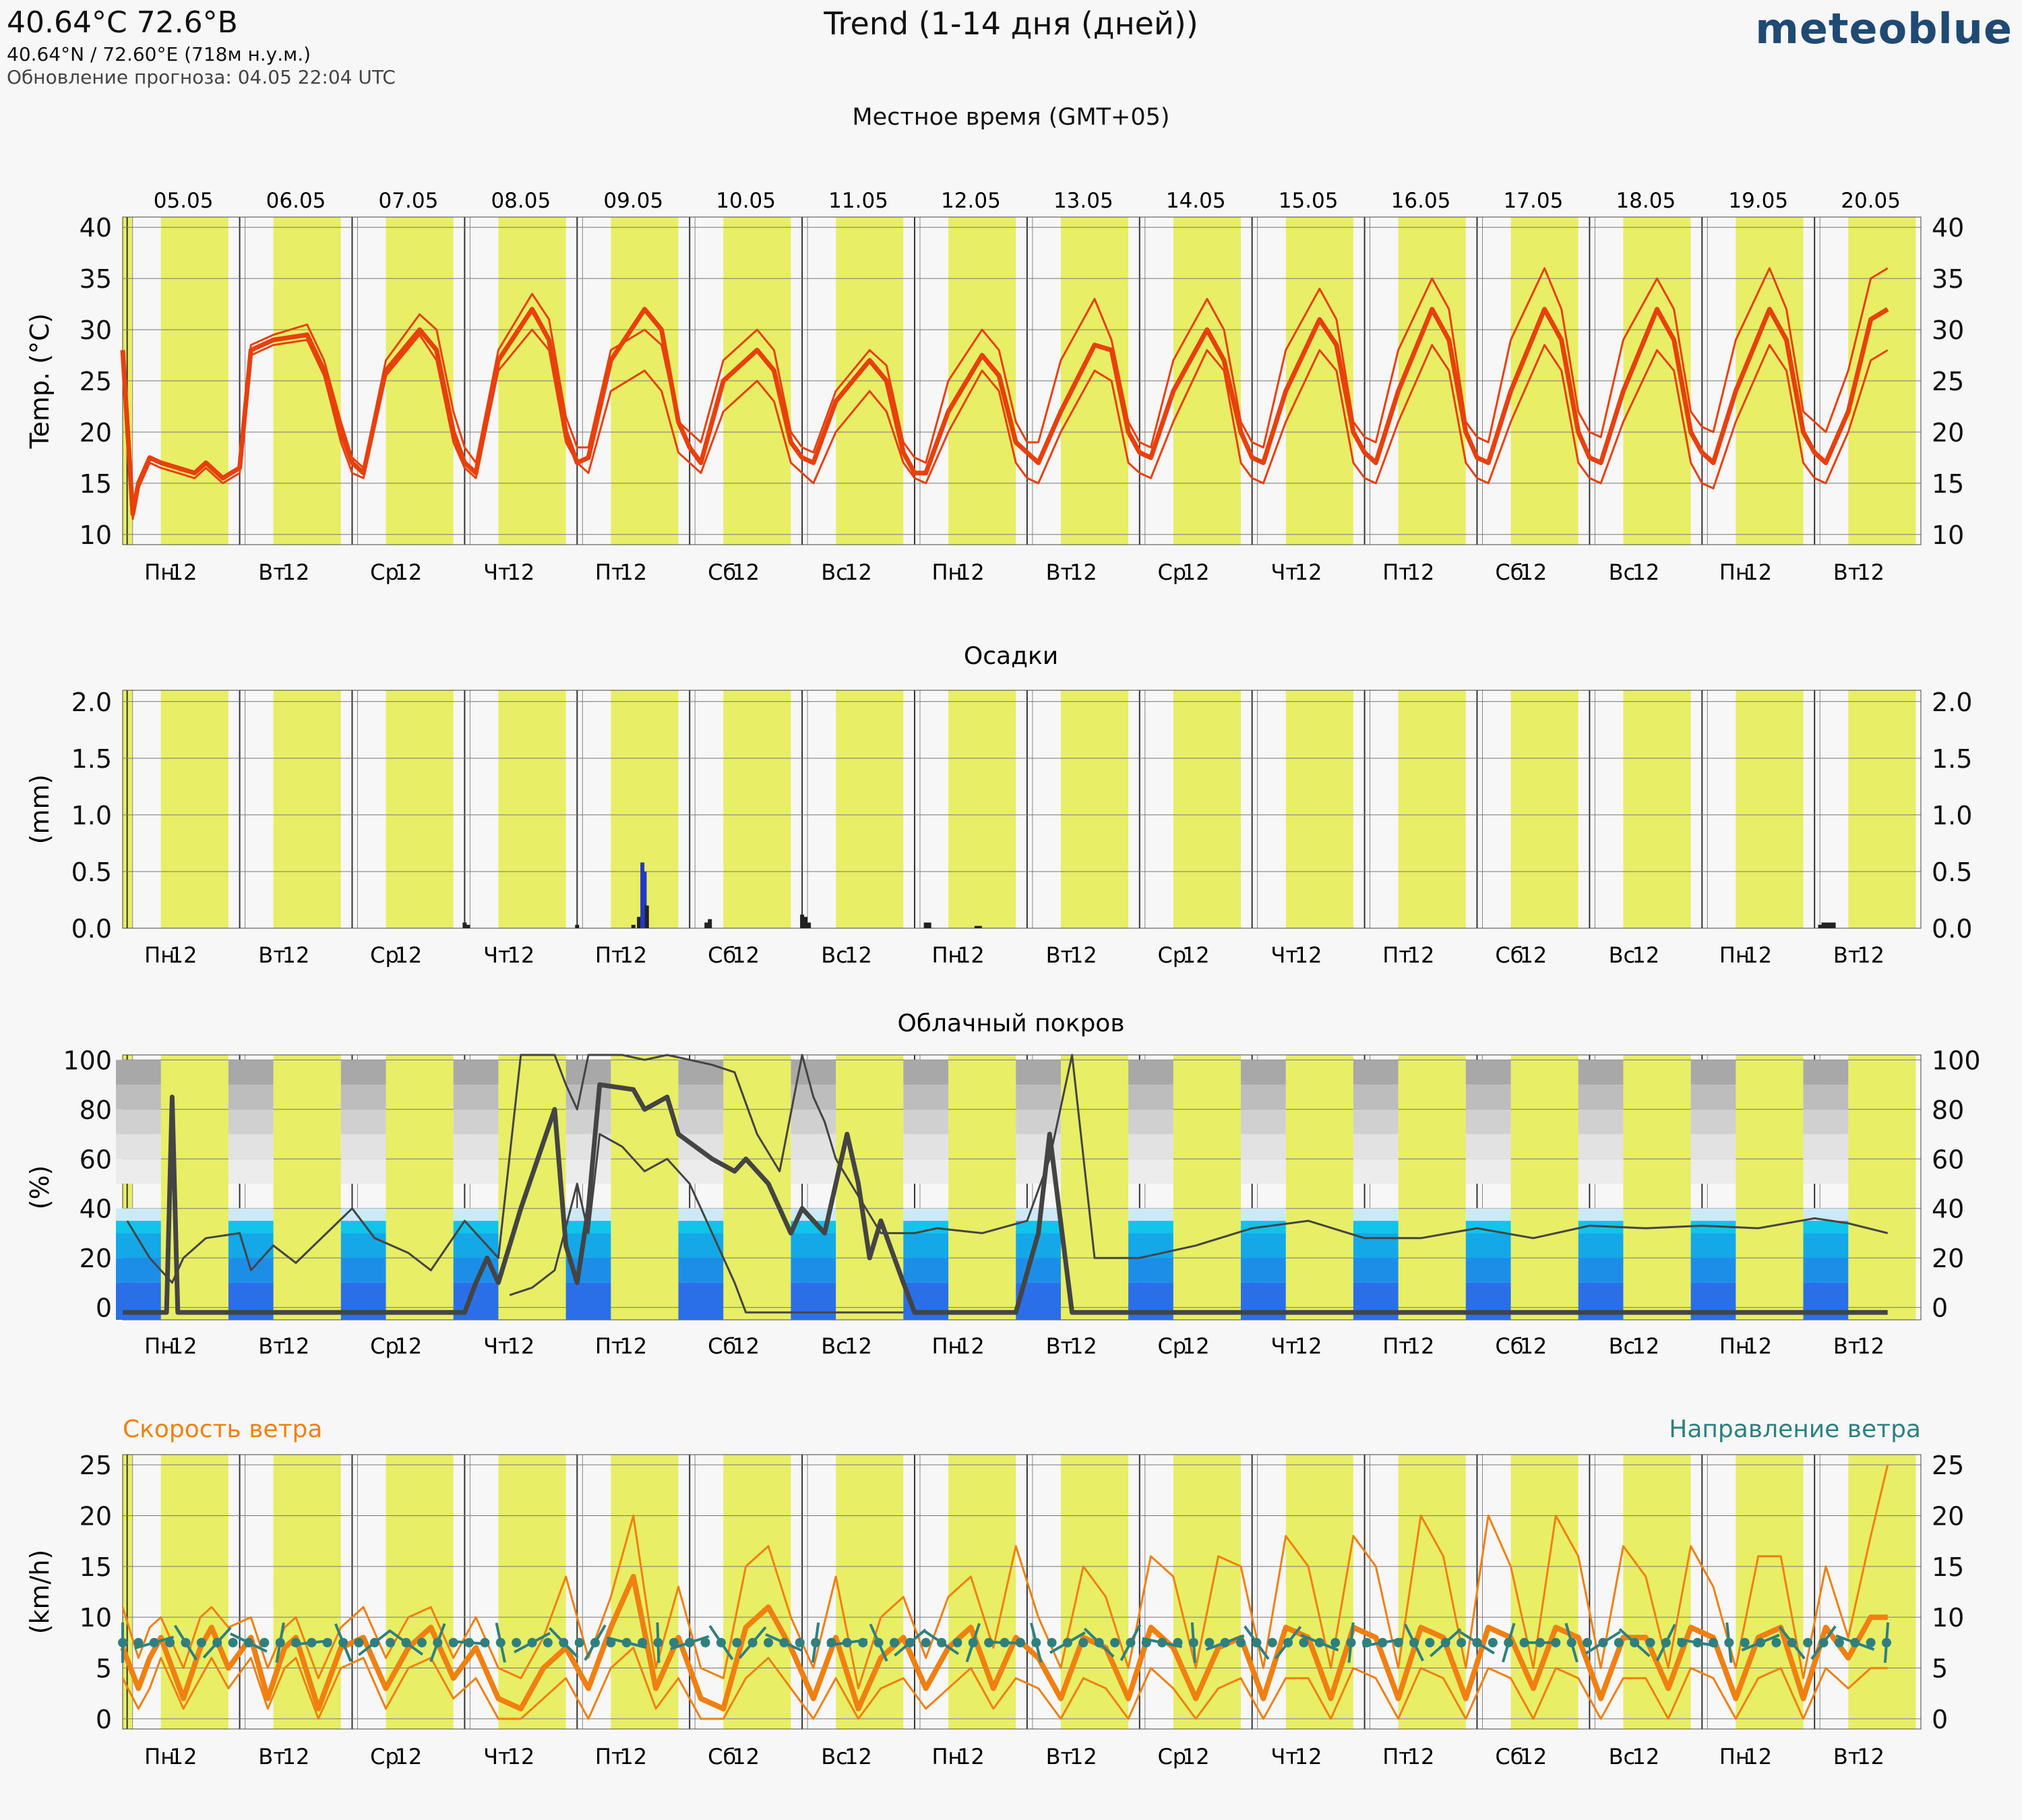 This screenshot has height=1820, width=2022. Describe the element at coordinates (1284, 955) in the screenshot. I see `day-label: Чт` at that location.